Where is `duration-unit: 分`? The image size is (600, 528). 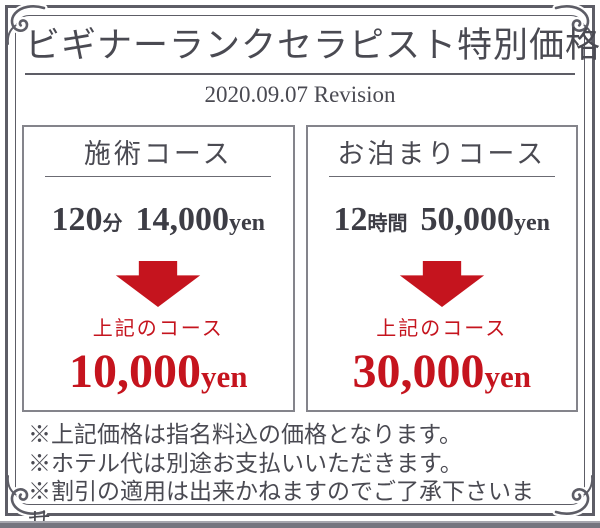
duration-unit: 分 is located at coordinates (112, 224).